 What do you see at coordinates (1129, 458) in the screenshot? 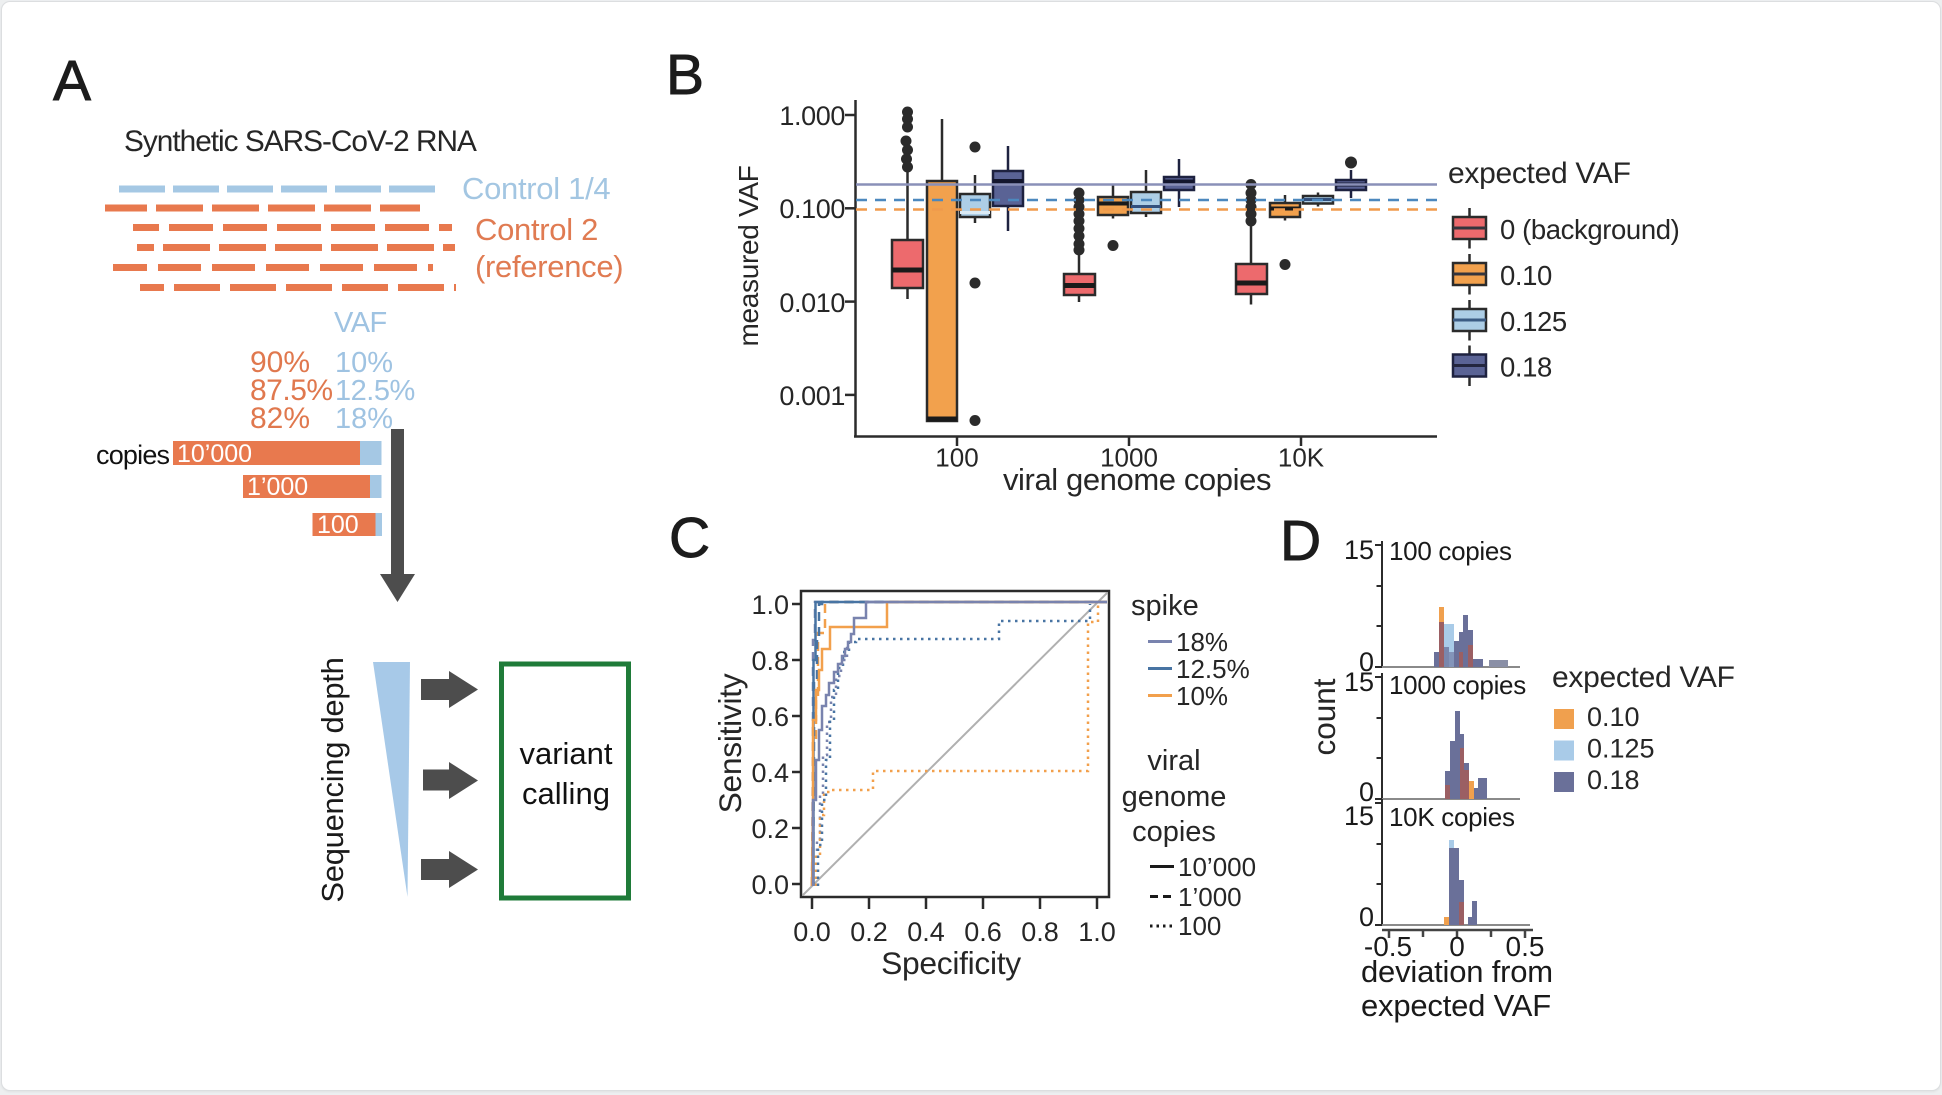
I see `svg-text: 1000` at bounding box center [1129, 458].